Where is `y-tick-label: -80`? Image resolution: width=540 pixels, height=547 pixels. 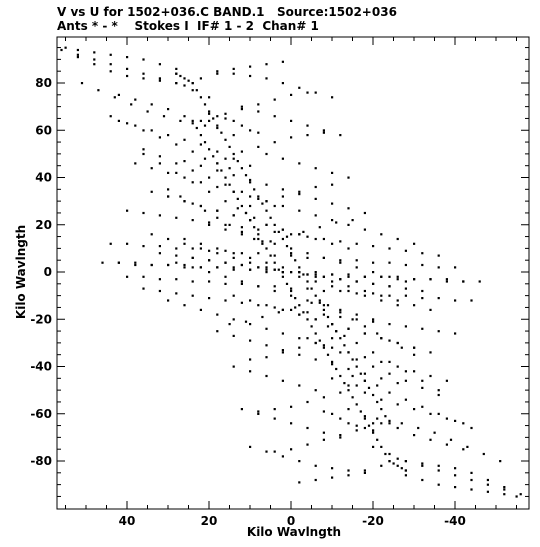 y-tick-label: -80 is located at coordinates (41, 461).